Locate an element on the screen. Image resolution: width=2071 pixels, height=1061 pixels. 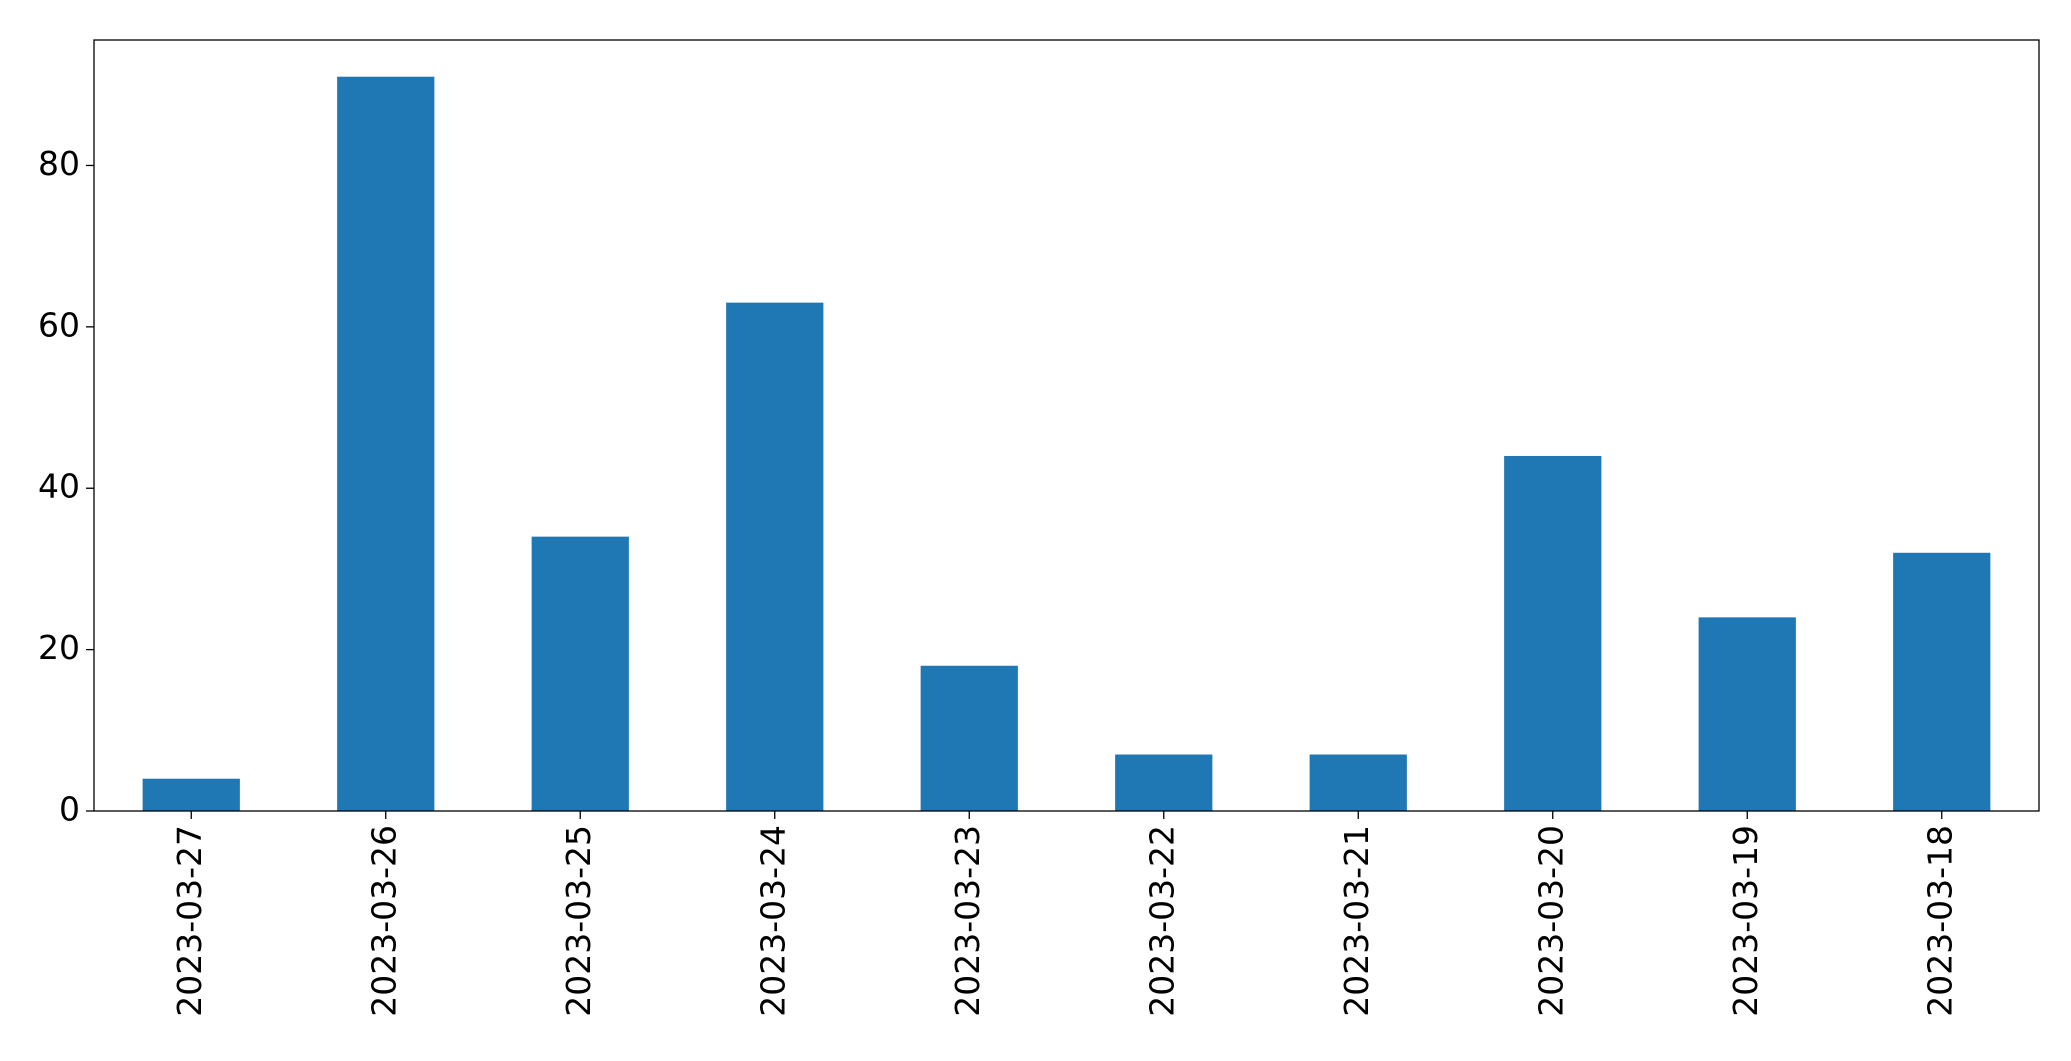
x-tick-label: 2023-03-23 is located at coordinates (967, 921).